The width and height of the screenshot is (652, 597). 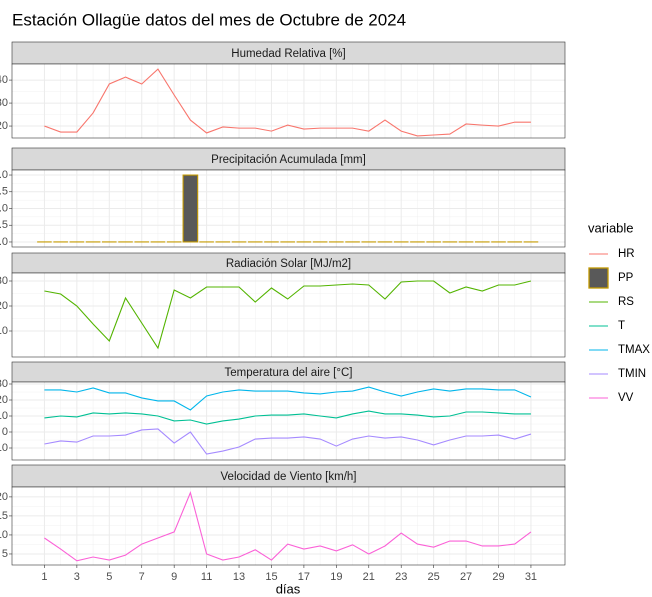 I want to click on strip-title: Humedad Relativa [%], so click(x=288, y=54).